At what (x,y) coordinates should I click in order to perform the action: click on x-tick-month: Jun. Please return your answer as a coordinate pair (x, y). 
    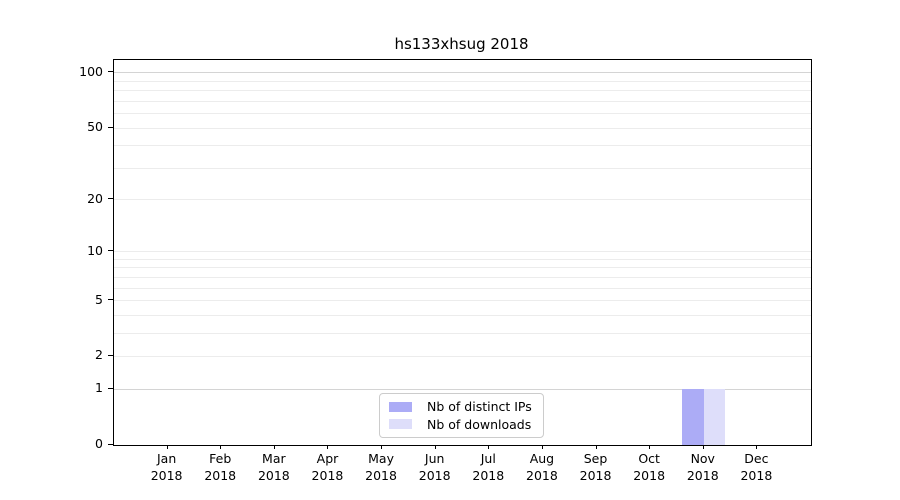
    Looking at the image, I should click on (434, 458).